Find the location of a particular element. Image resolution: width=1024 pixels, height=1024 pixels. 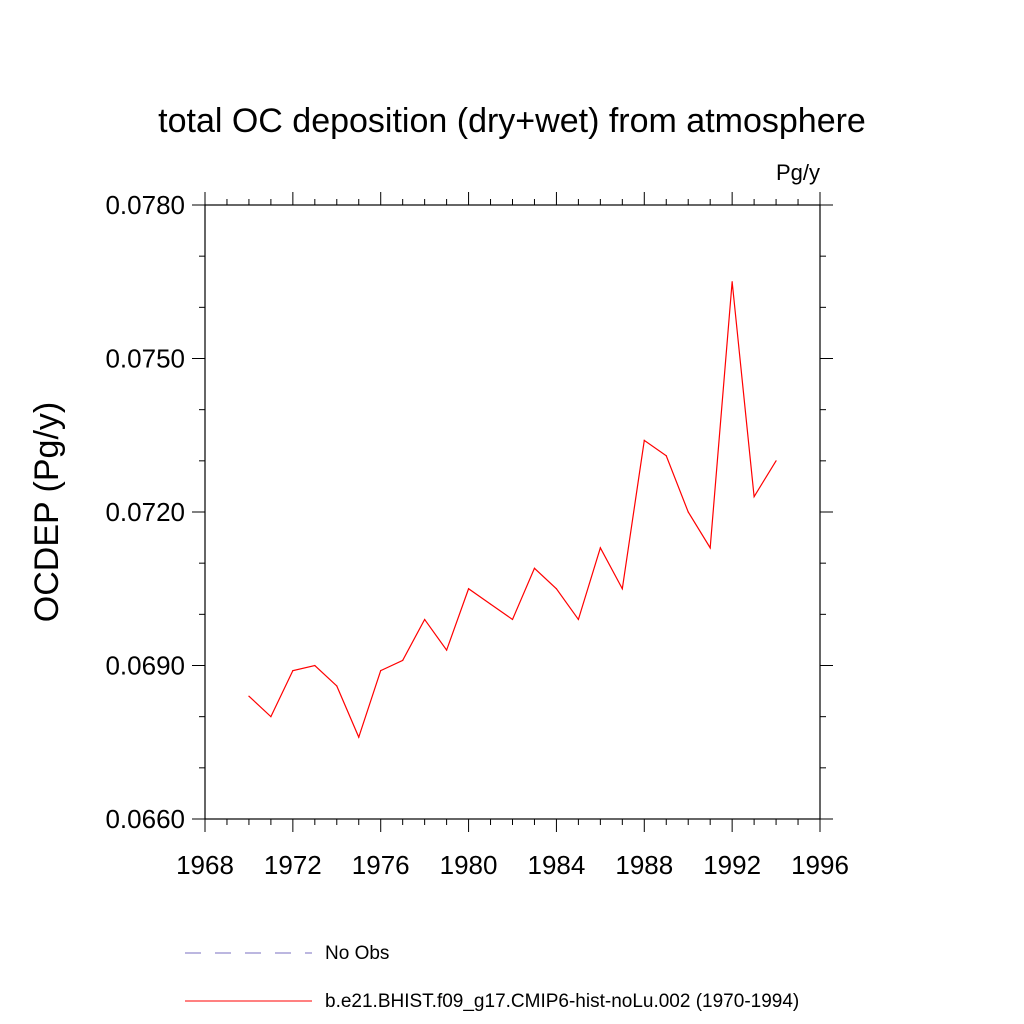

y-tick-label: 0.0780 is located at coordinates (145, 205).